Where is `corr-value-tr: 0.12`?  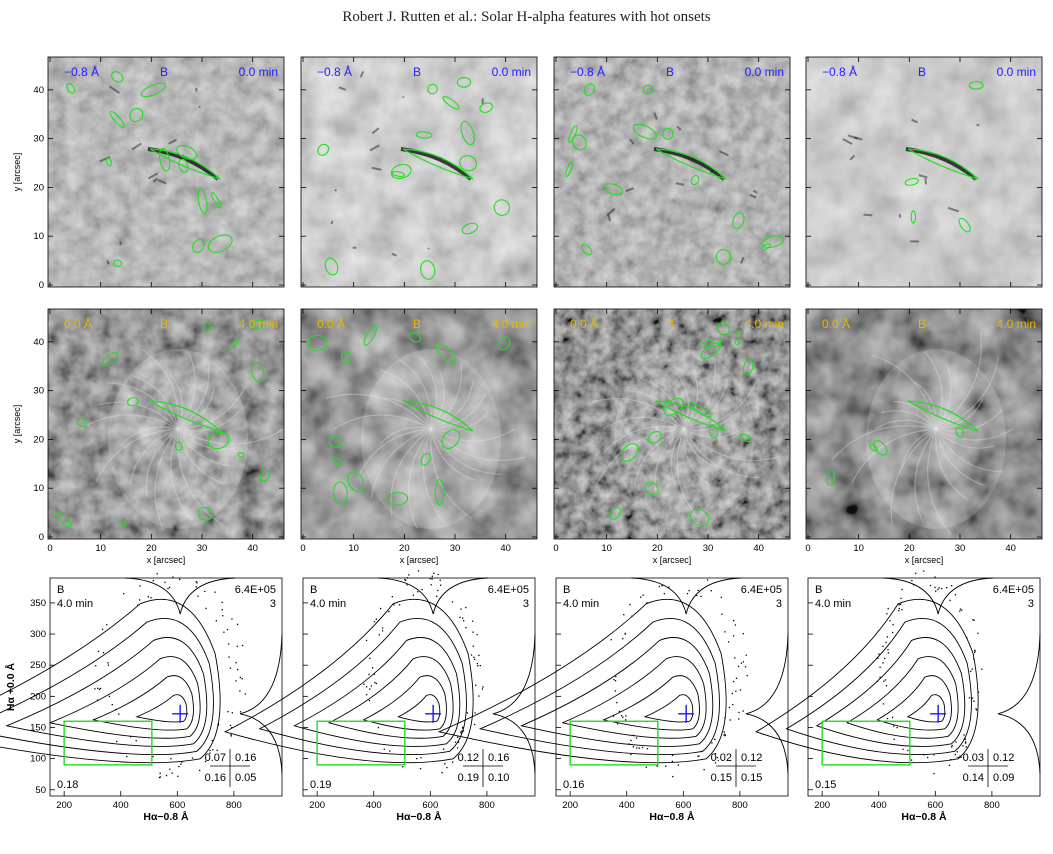 corr-value-tr: 0.12 is located at coordinates (751, 758).